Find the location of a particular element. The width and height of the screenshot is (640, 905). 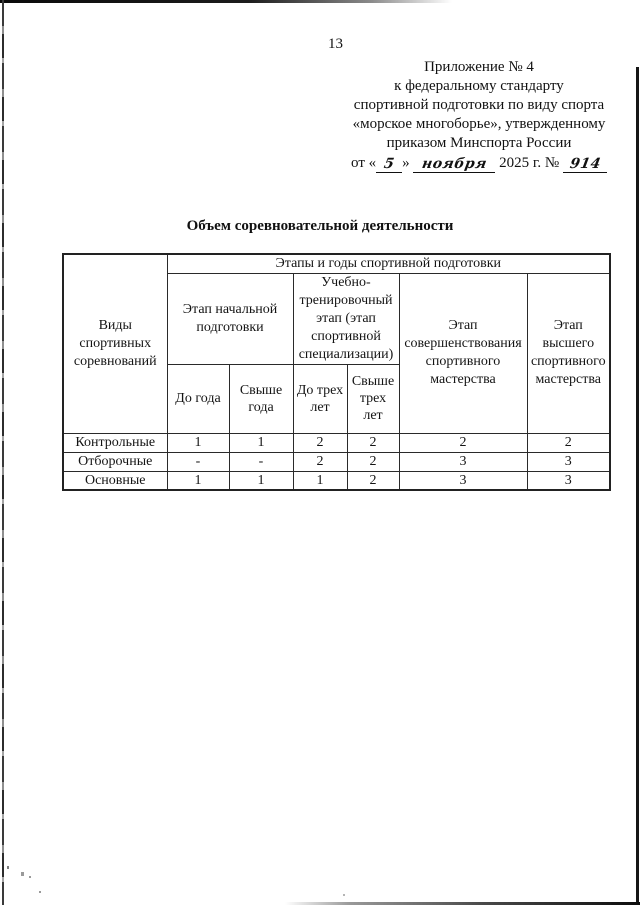

sub-upto-3years-cell: До трех лет is located at coordinates (320, 398).